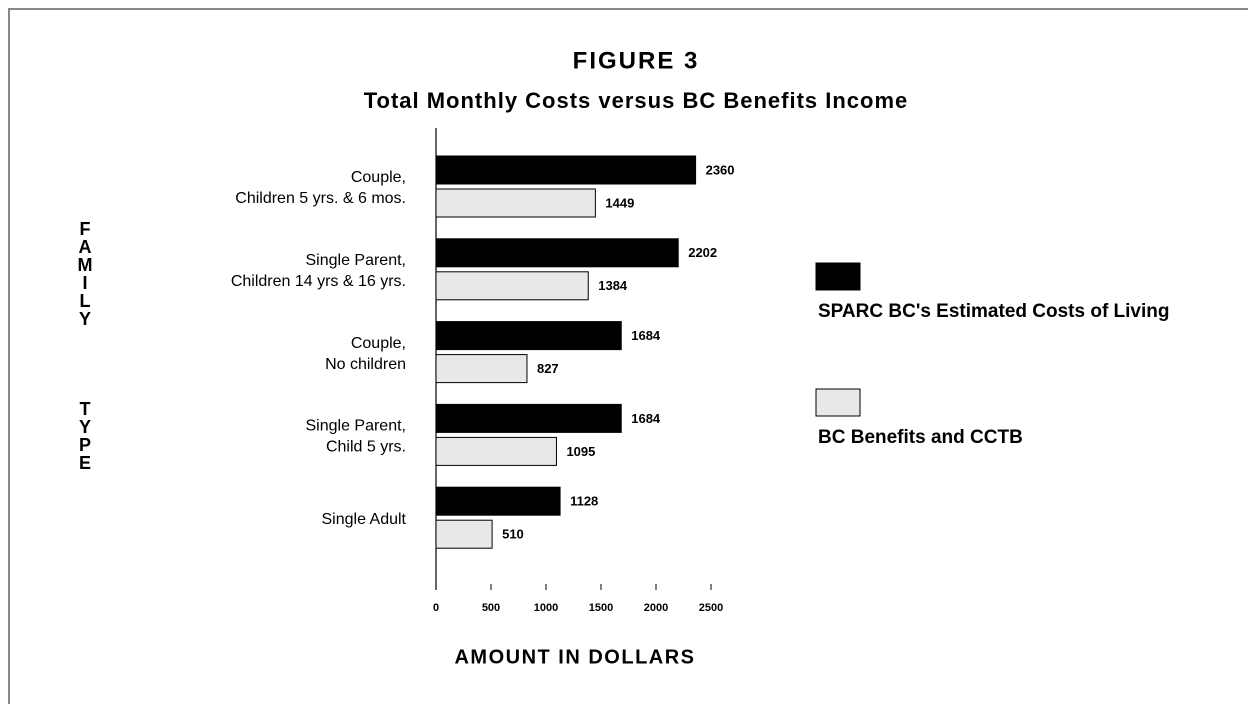 The height and width of the screenshot is (704, 1248). What do you see at coordinates (619, 202) in the screenshot?
I see `data-label: 1449` at bounding box center [619, 202].